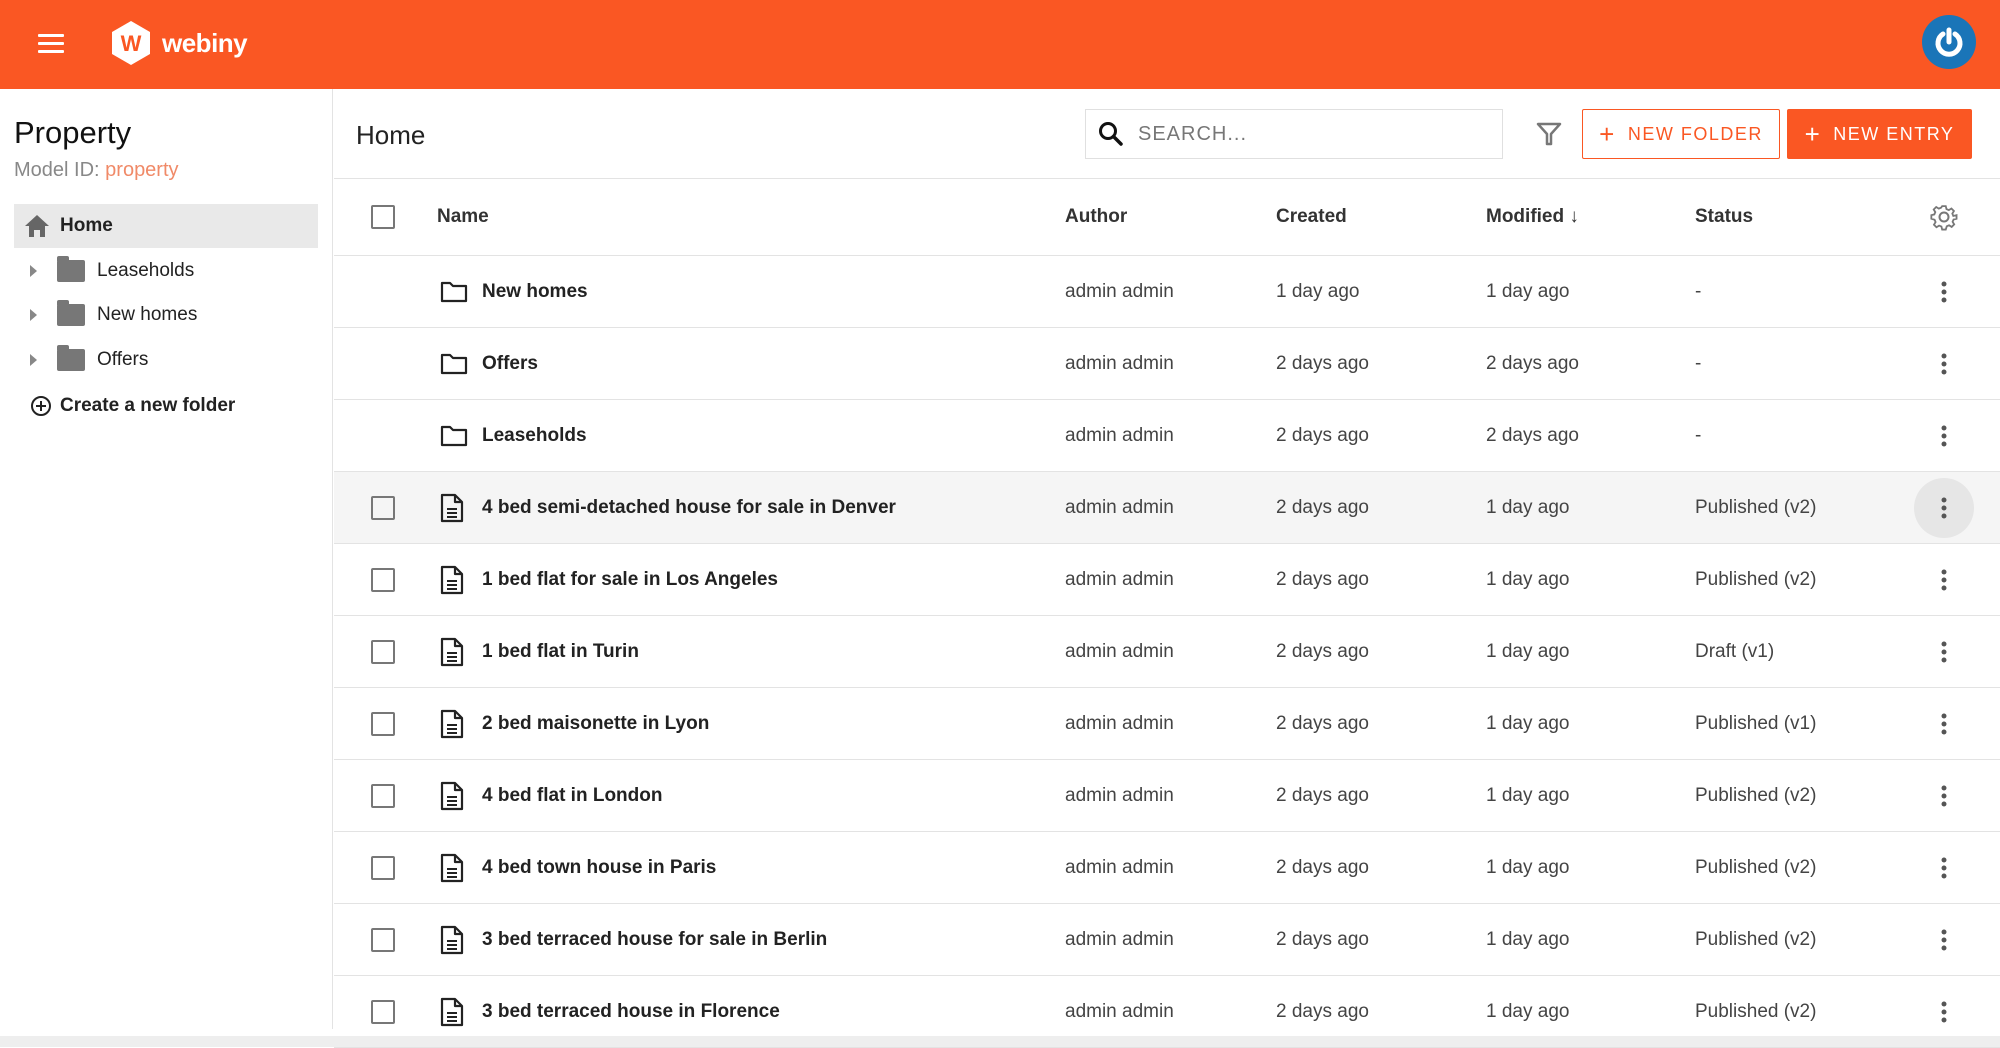 This screenshot has width=2000, height=1048. Describe the element at coordinates (1756, 939) in the screenshot. I see `row-status: Published (v2)` at that location.